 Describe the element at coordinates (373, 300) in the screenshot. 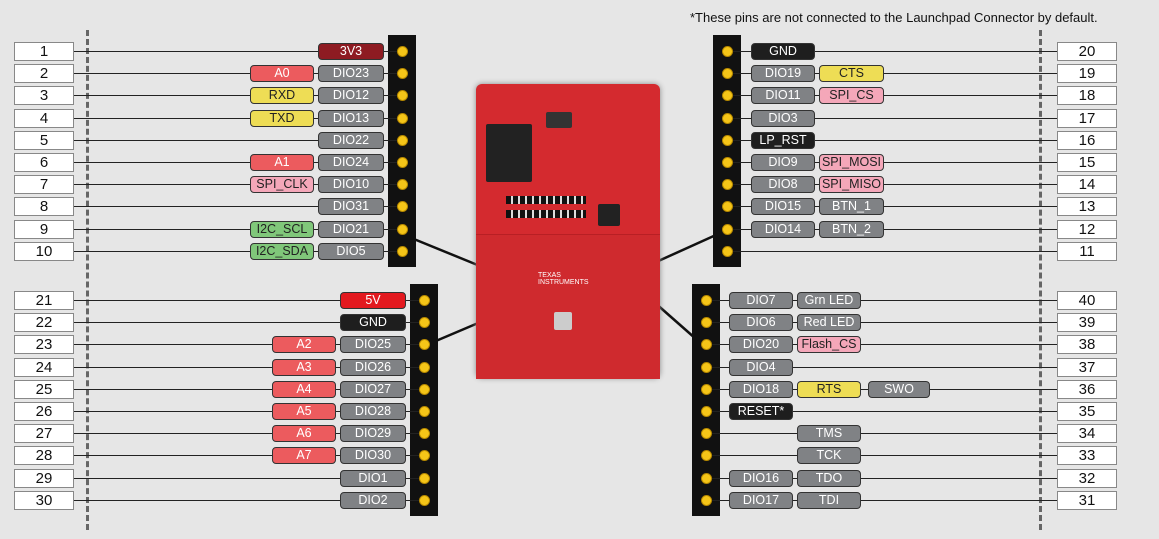

I see `pin-label-5v: 5V` at that location.